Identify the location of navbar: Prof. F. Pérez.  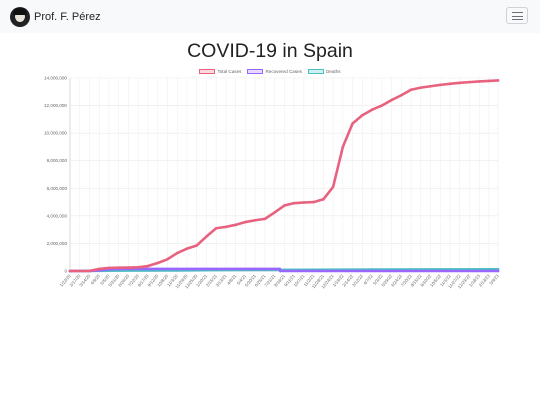
(270, 16).